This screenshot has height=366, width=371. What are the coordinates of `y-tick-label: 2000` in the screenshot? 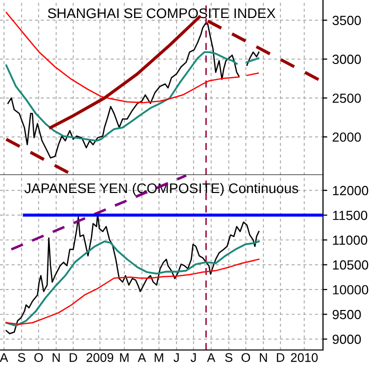 It's located at (346, 137).